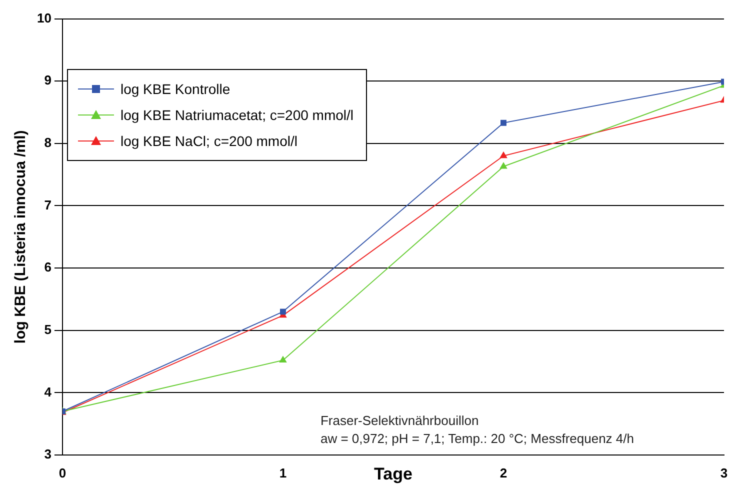  What do you see at coordinates (48, 142) in the screenshot?
I see `y-tick-label: 8` at bounding box center [48, 142].